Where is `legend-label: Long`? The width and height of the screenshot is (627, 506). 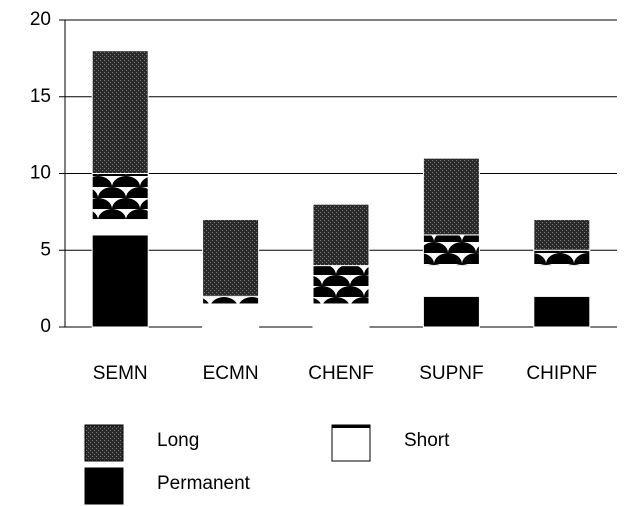
legend-label: Long is located at coordinates (178, 440).